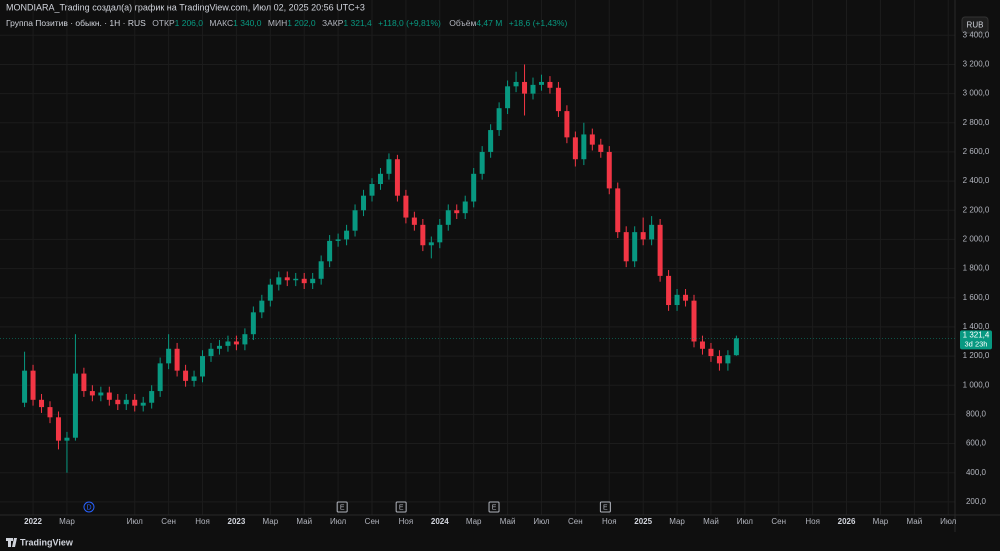 The image size is (1000, 551). Describe the element at coordinates (976, 268) in the screenshot. I see `y-tick-label: 1 800,0` at that location.